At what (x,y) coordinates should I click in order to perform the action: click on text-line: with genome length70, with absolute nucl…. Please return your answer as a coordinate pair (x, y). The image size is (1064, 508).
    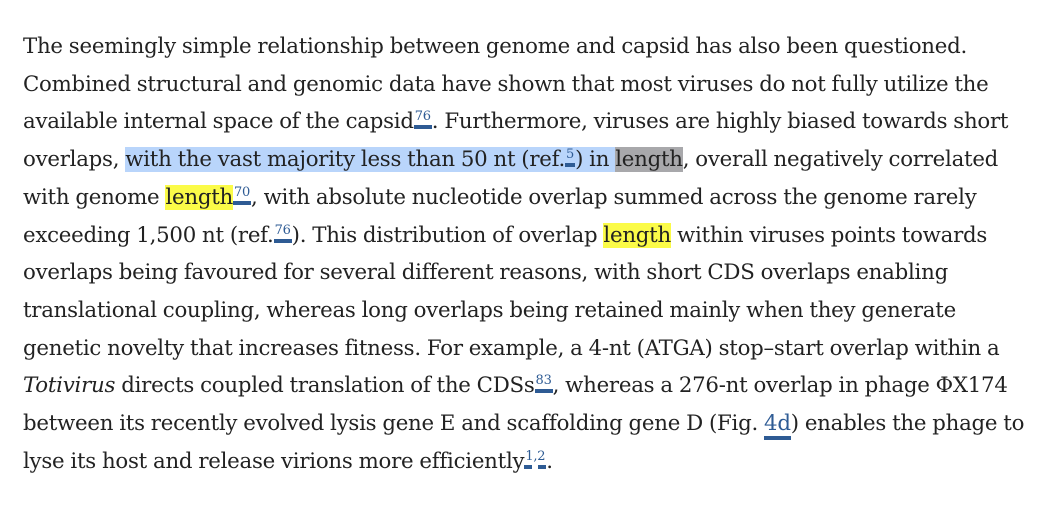
    Looking at the image, I should click on (533, 198).